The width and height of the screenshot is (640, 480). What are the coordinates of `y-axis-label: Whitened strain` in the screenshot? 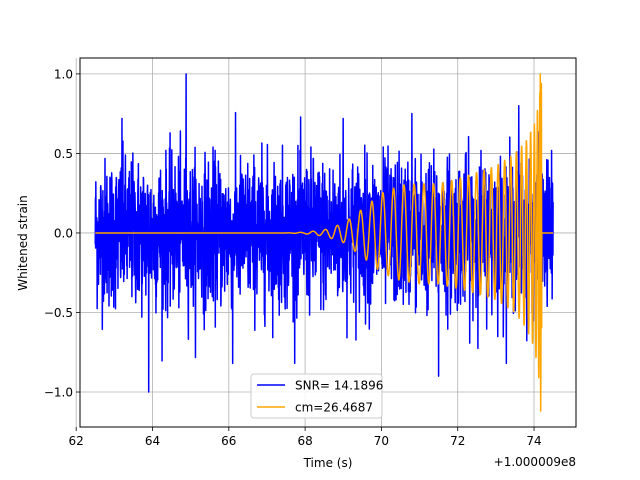 It's located at (23, 243).